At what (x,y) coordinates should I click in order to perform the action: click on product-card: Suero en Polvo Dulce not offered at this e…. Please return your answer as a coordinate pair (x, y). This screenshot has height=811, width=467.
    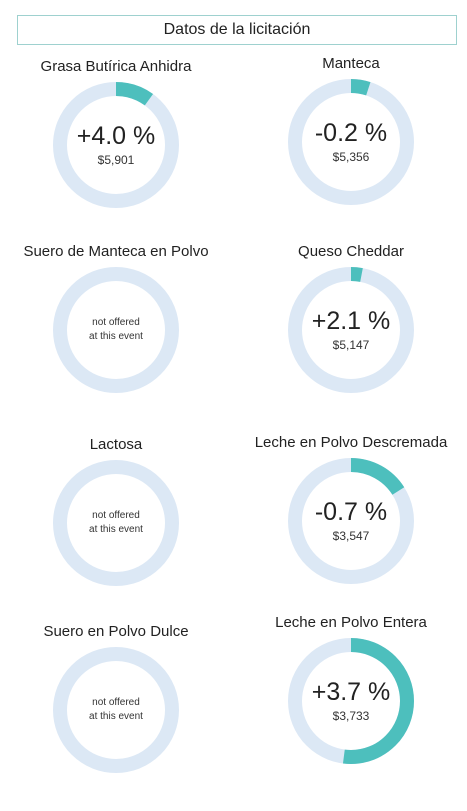
    Looking at the image, I should click on (116, 717).